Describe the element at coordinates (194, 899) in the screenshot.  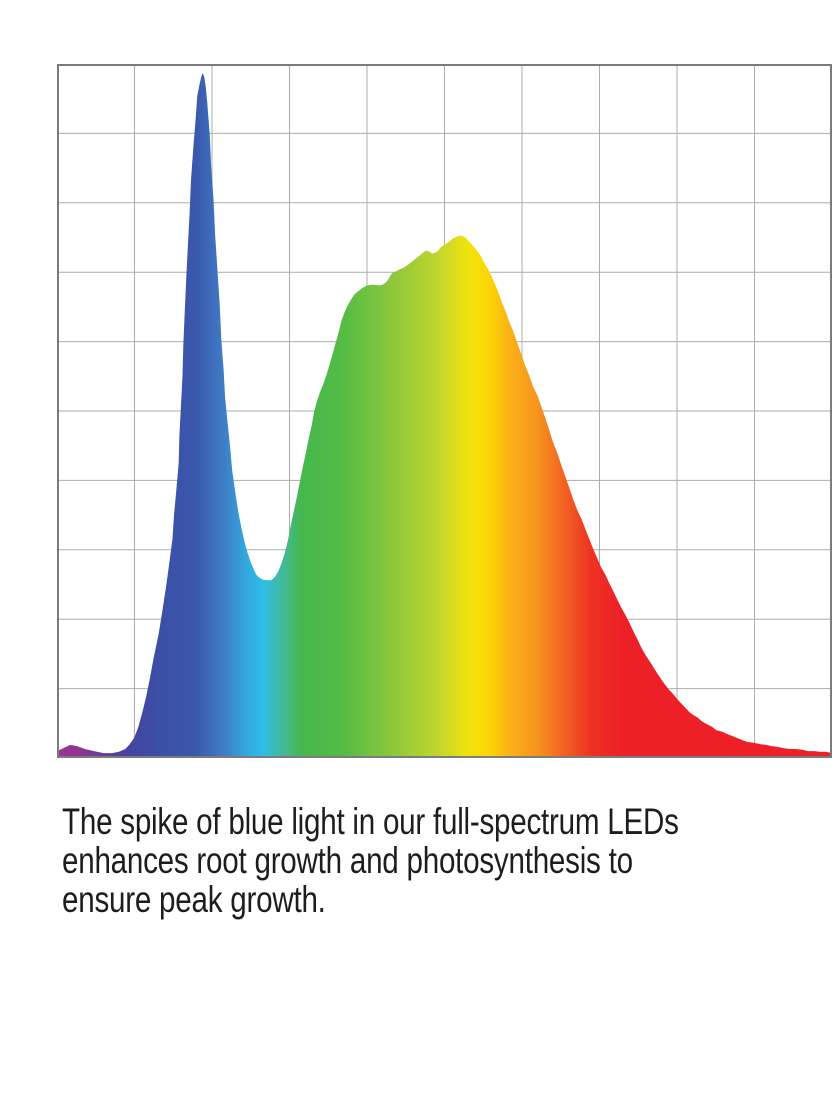
I see `caption-line-3: ensure peak growth.` at that location.